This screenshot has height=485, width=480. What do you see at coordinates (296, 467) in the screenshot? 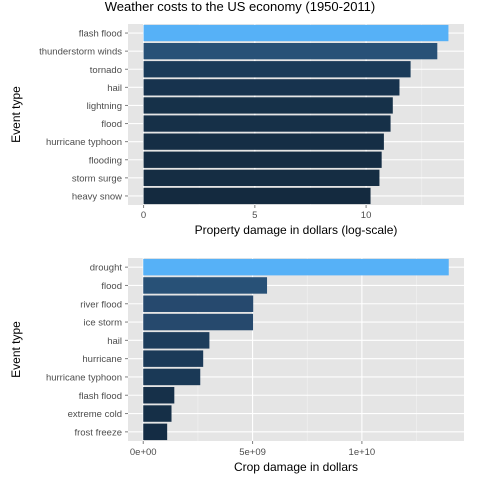
I see `x-axis-title: Crop damage in dollars` at bounding box center [296, 467].